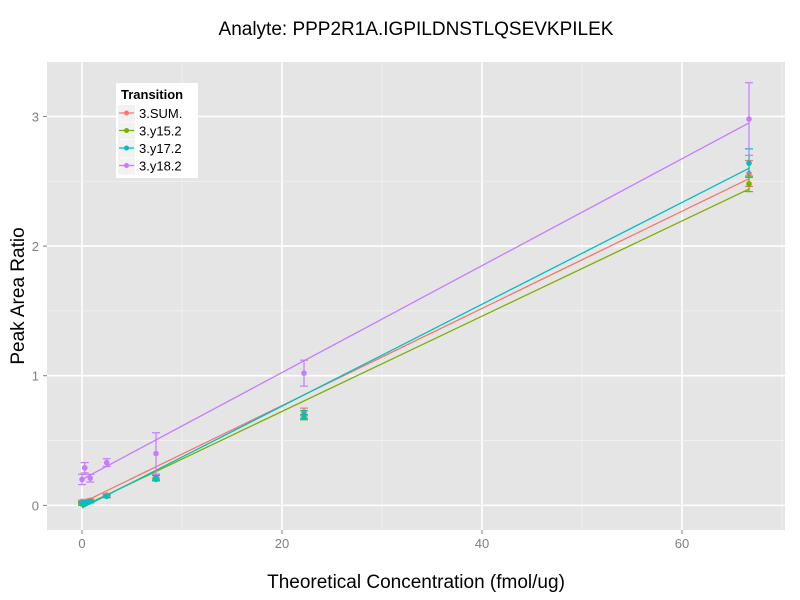 This screenshot has height=600, width=800. I want to click on chart-title: Analyte: PPP2R1A.IGPILDNSTLQSEVKPILEK, so click(416, 29).